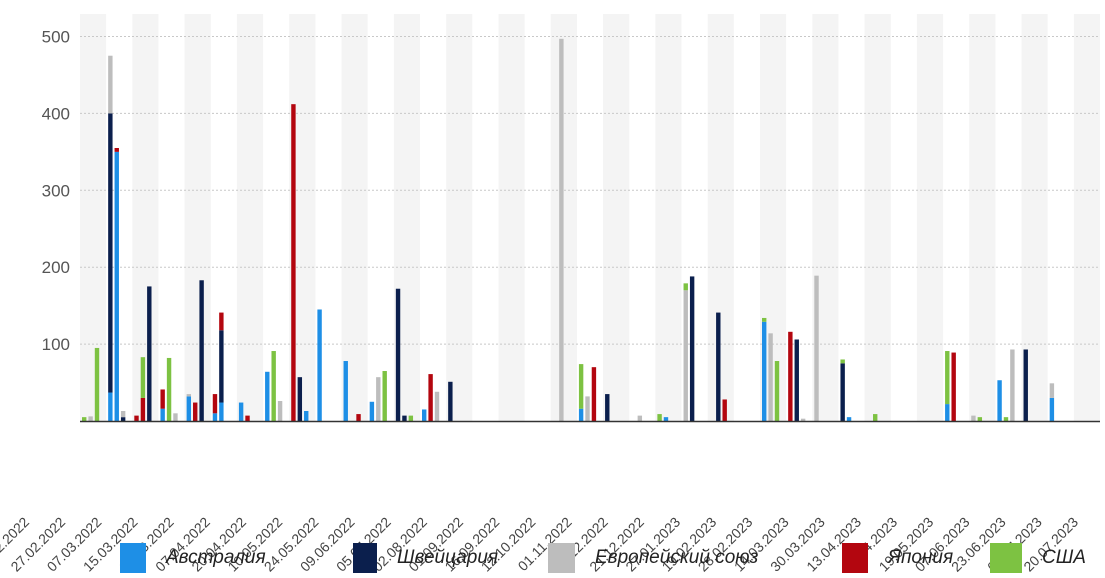 The image size is (1105, 578). I want to click on bar-segment: Австралия: 32, so click(189, 408).